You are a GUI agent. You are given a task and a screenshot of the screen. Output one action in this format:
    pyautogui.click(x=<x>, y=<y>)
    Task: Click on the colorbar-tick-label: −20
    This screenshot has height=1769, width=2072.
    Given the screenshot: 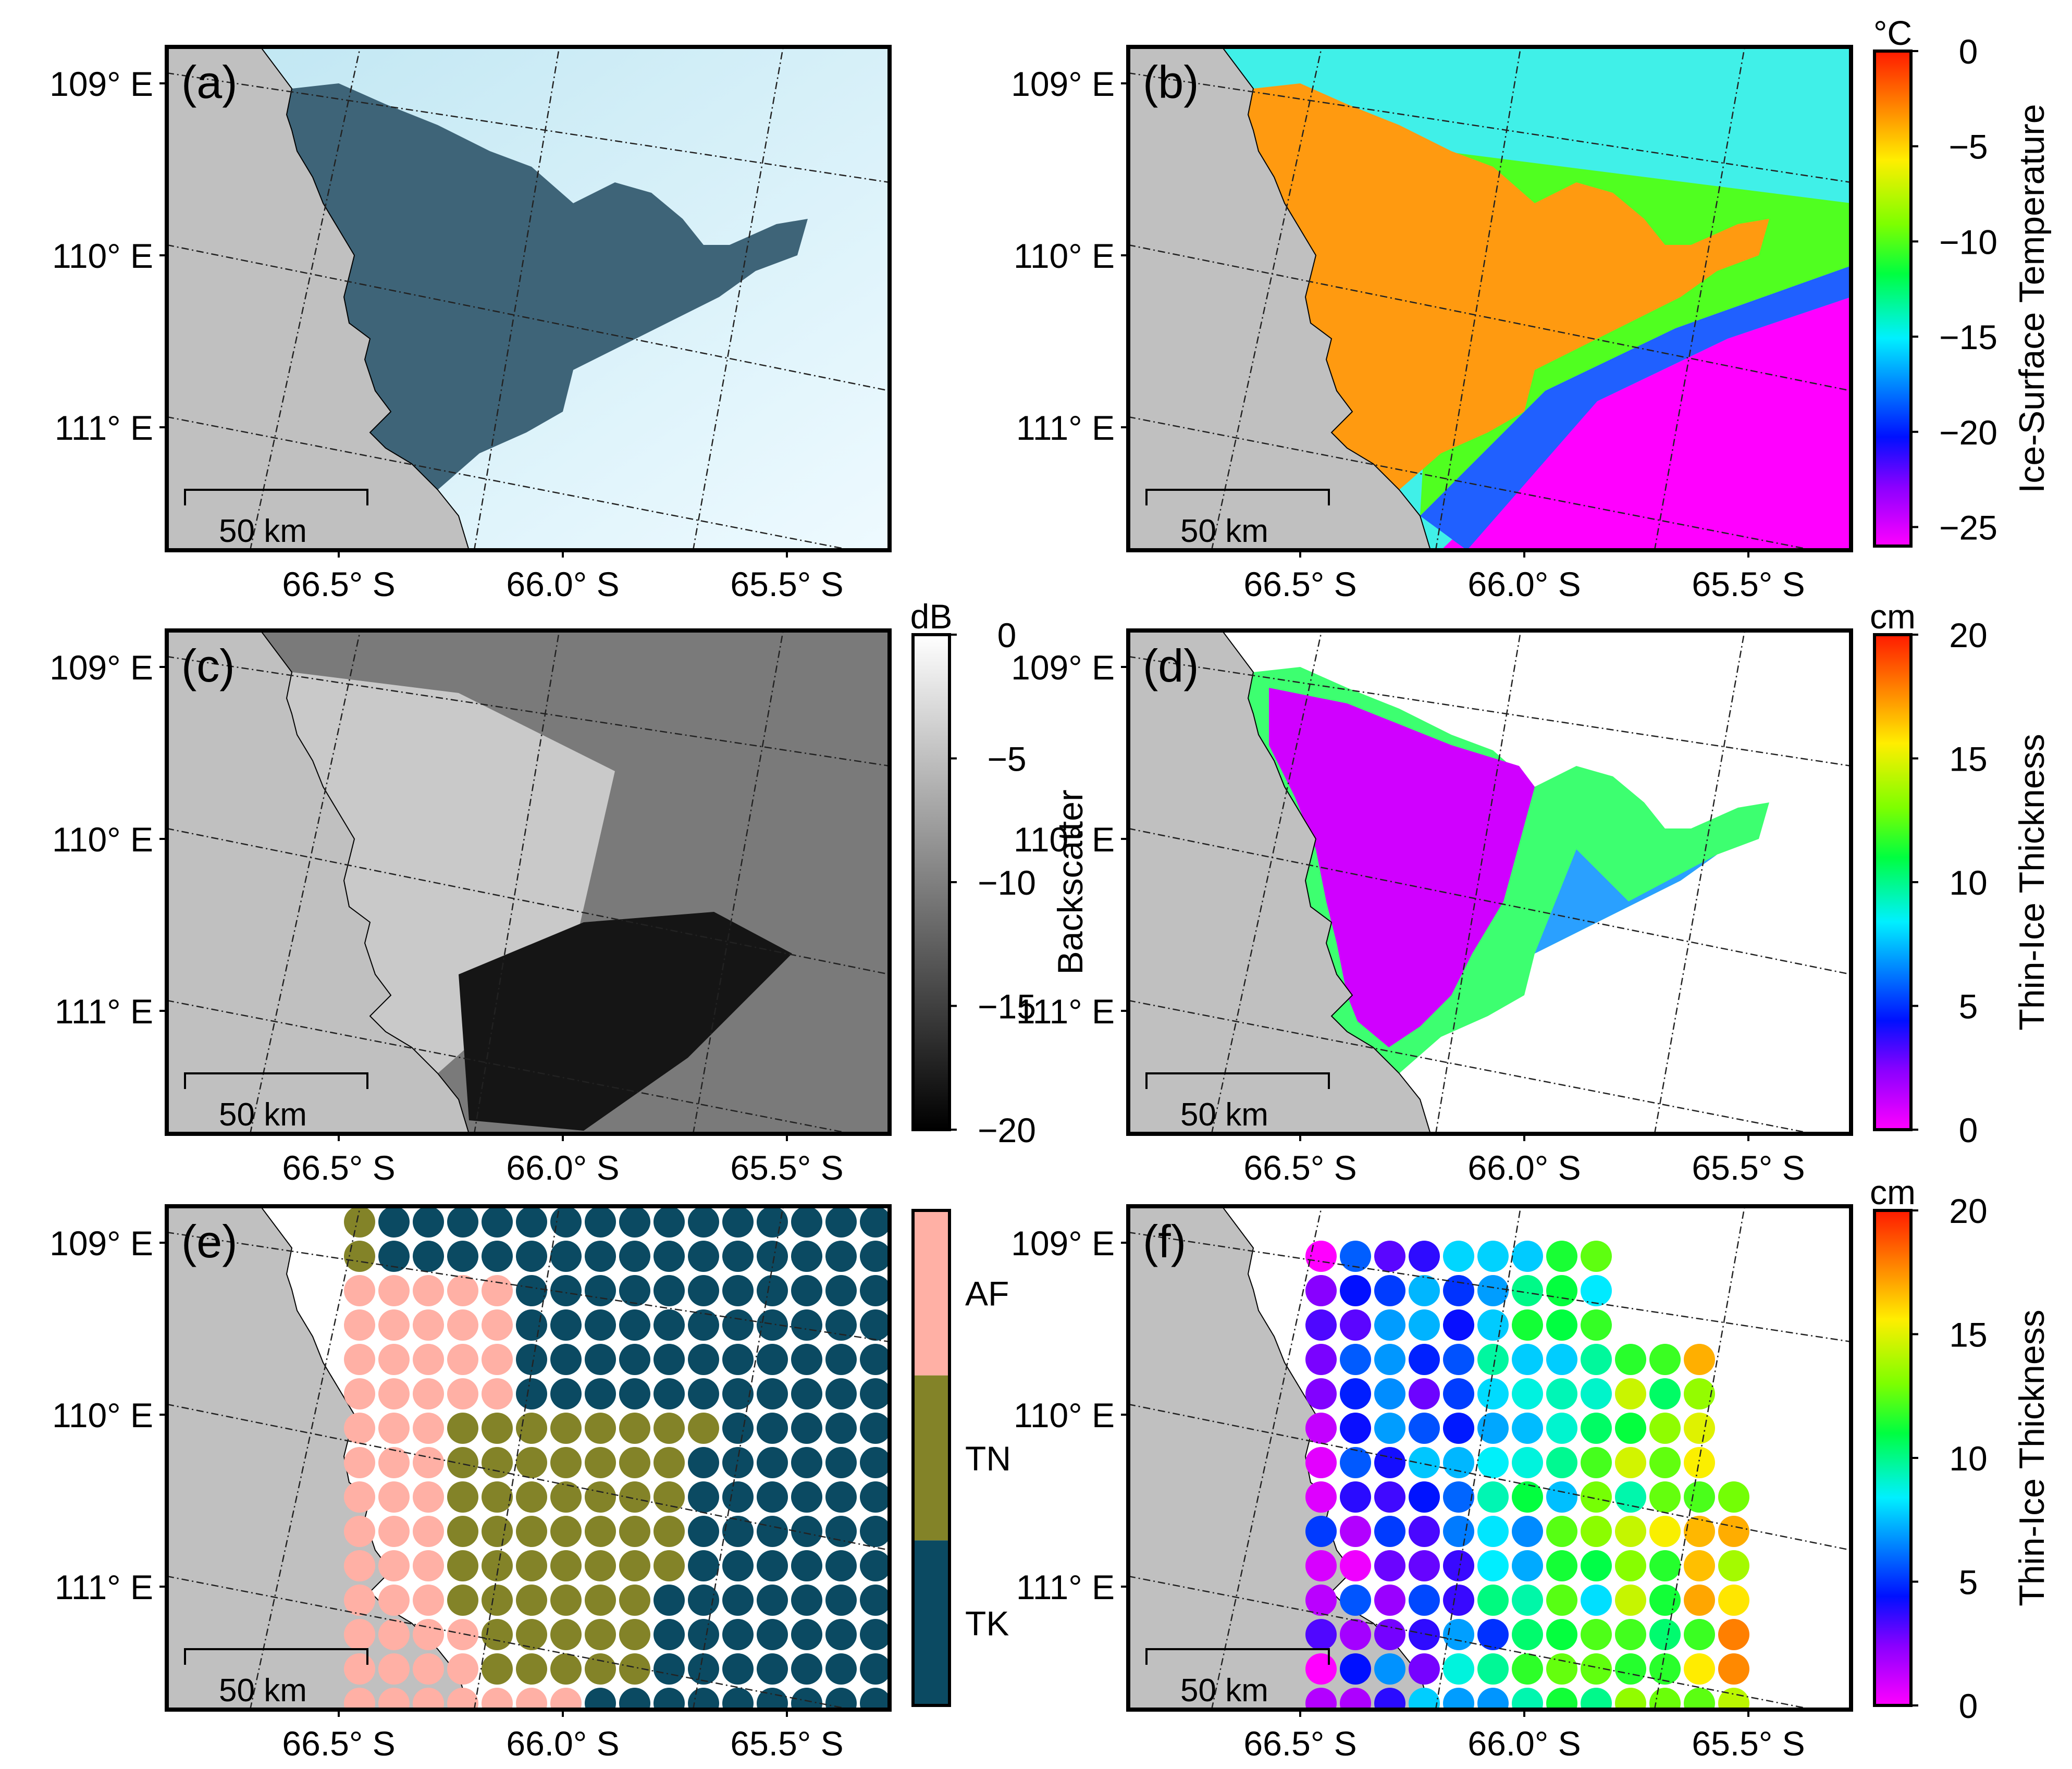 What is the action you would take?
    pyautogui.click(x=1007, y=1130)
    